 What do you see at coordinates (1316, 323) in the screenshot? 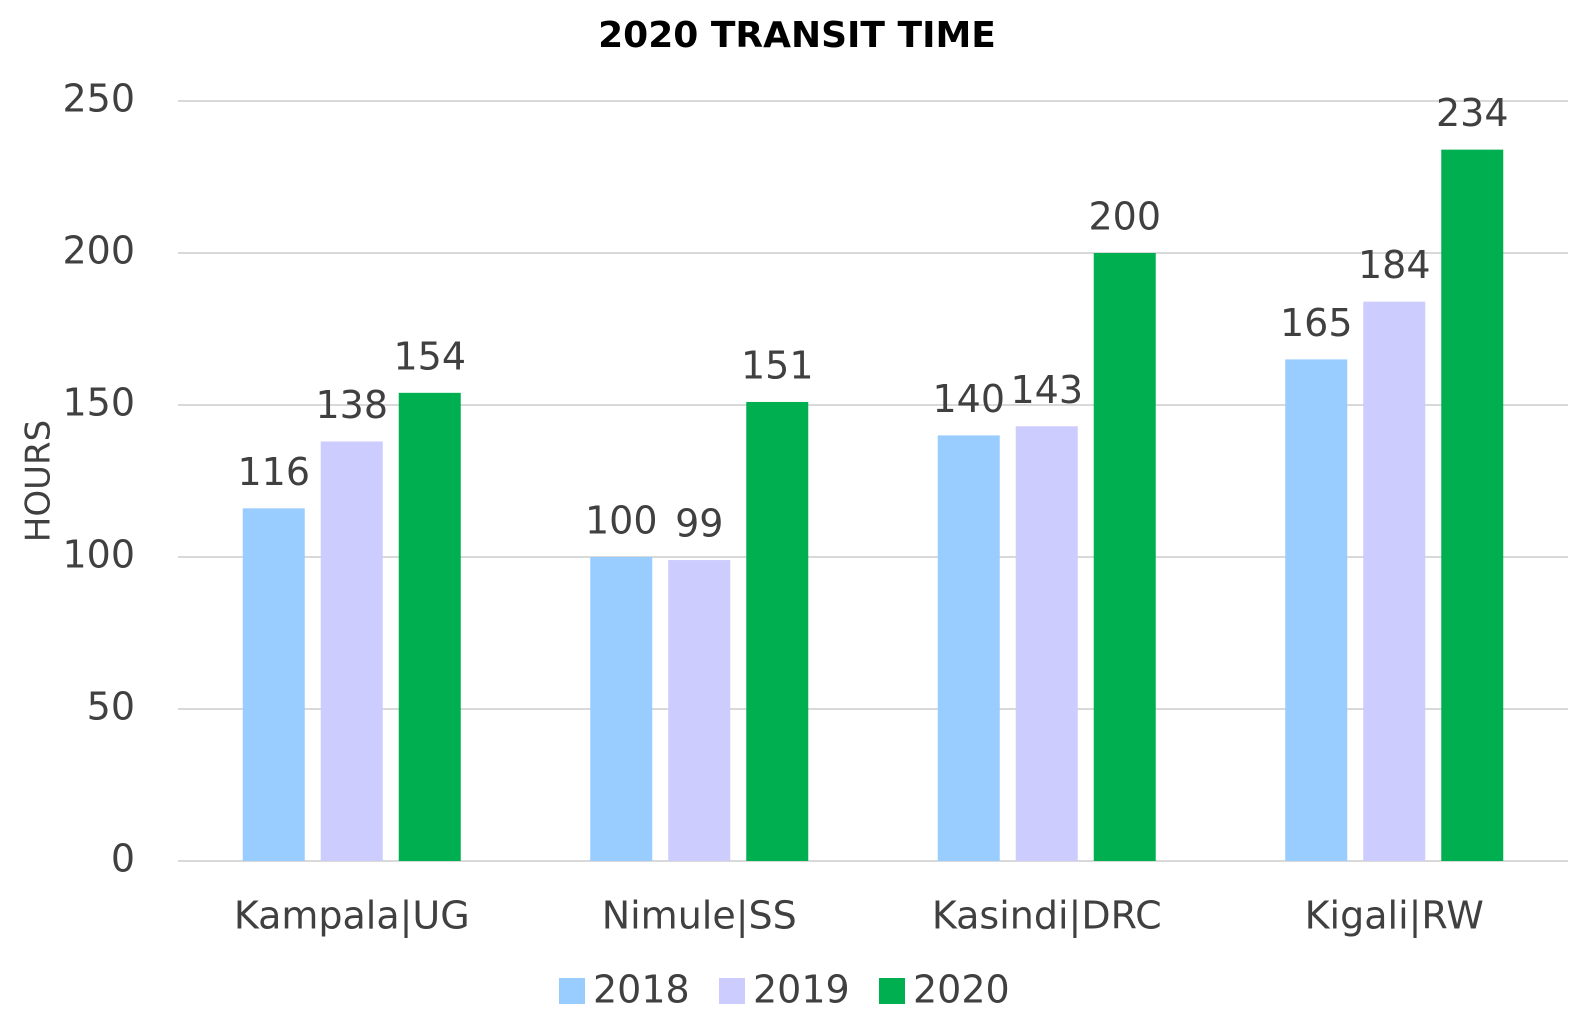
I see `data-label: 165` at bounding box center [1316, 323].